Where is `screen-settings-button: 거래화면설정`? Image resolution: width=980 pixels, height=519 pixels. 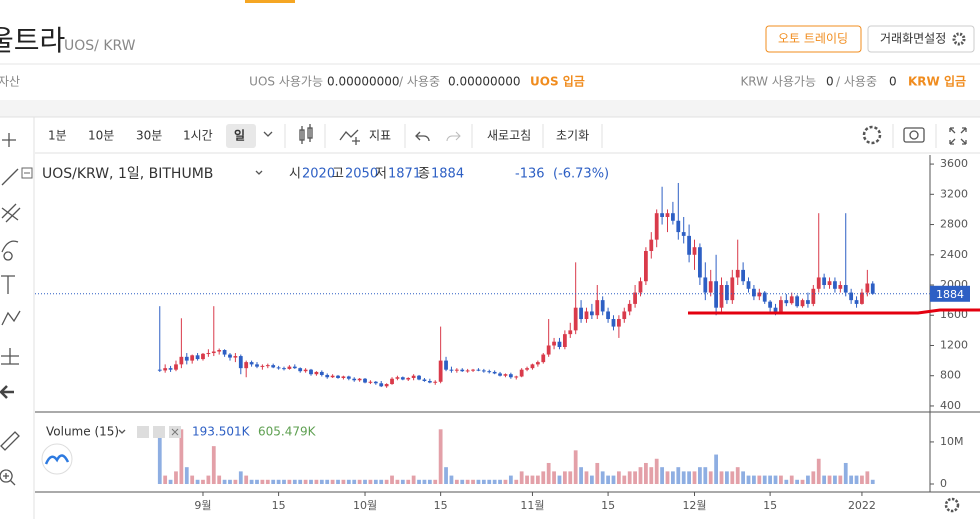
screen-settings-button: 거래화면설정 is located at coordinates (921, 39).